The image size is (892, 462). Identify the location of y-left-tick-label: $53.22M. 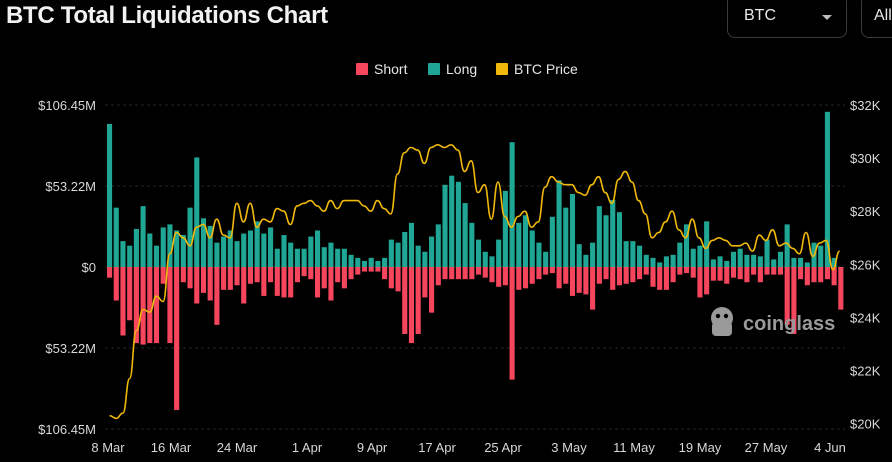
(70, 348).